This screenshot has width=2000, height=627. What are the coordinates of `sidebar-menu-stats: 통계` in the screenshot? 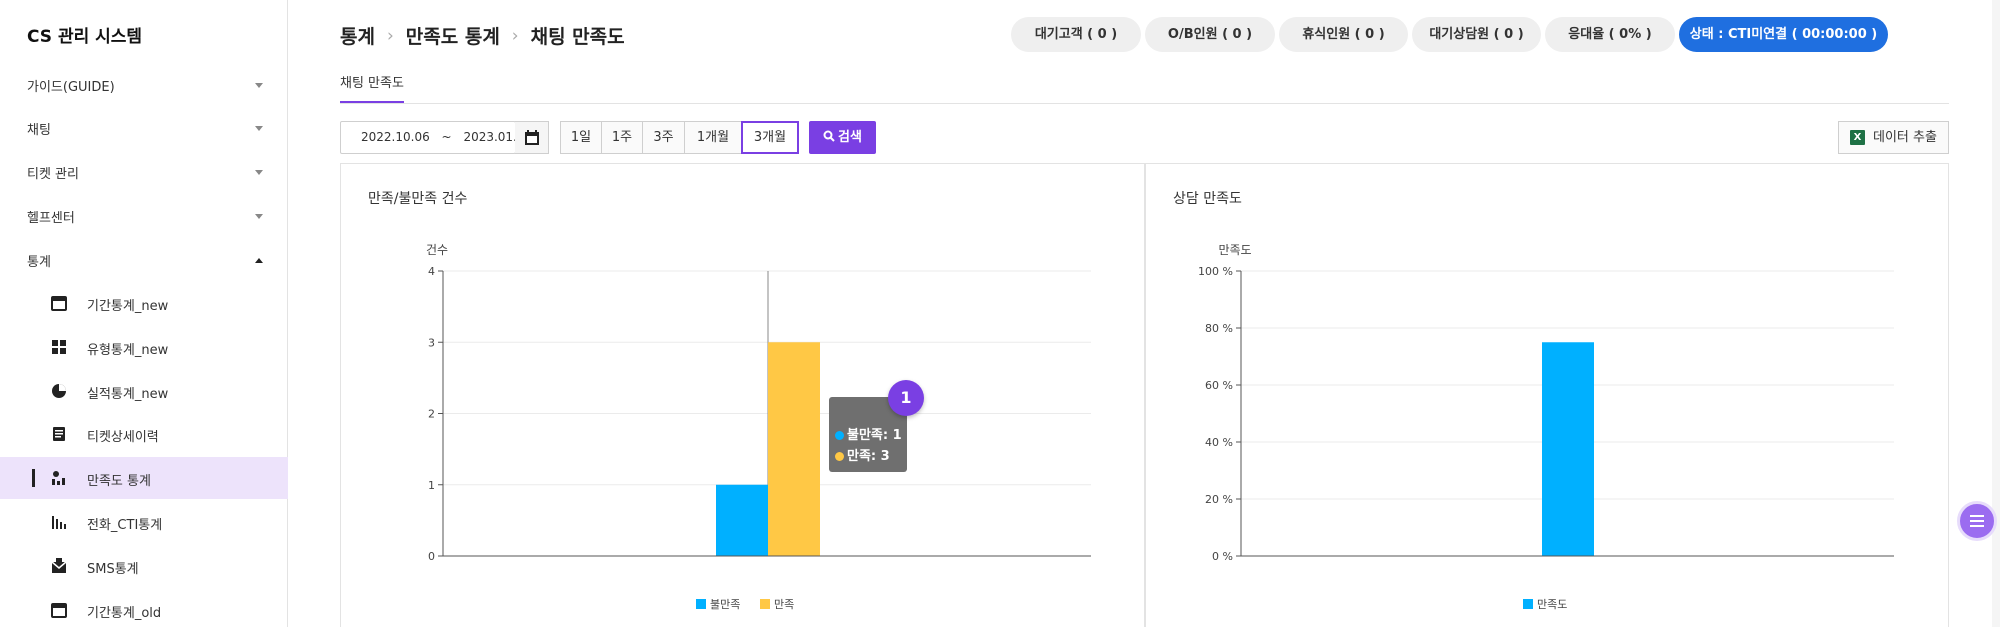 It's located at (144, 260).